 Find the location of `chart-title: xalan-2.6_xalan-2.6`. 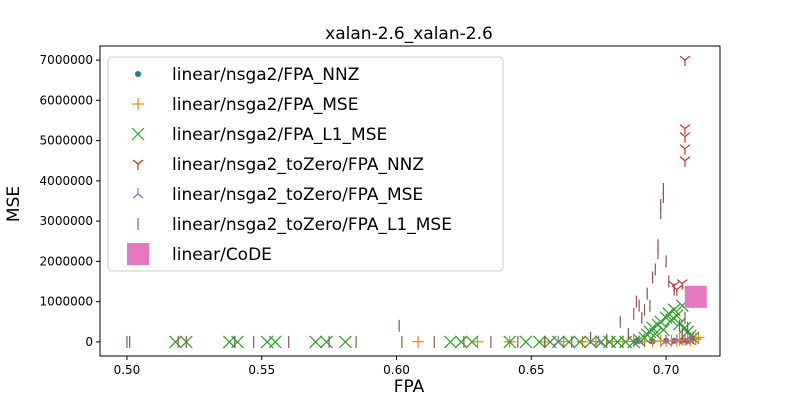

chart-title: xalan-2.6_xalan-2.6 is located at coordinates (409, 34).